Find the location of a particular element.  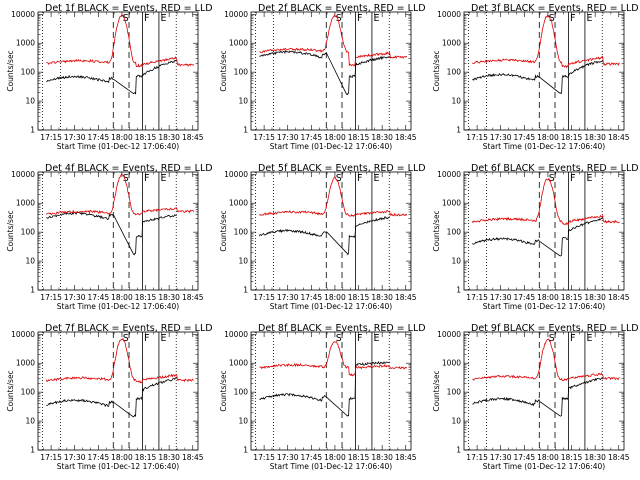

panel-title: Det 6f BLACK = Events, RED = LLD is located at coordinates (555, 168).